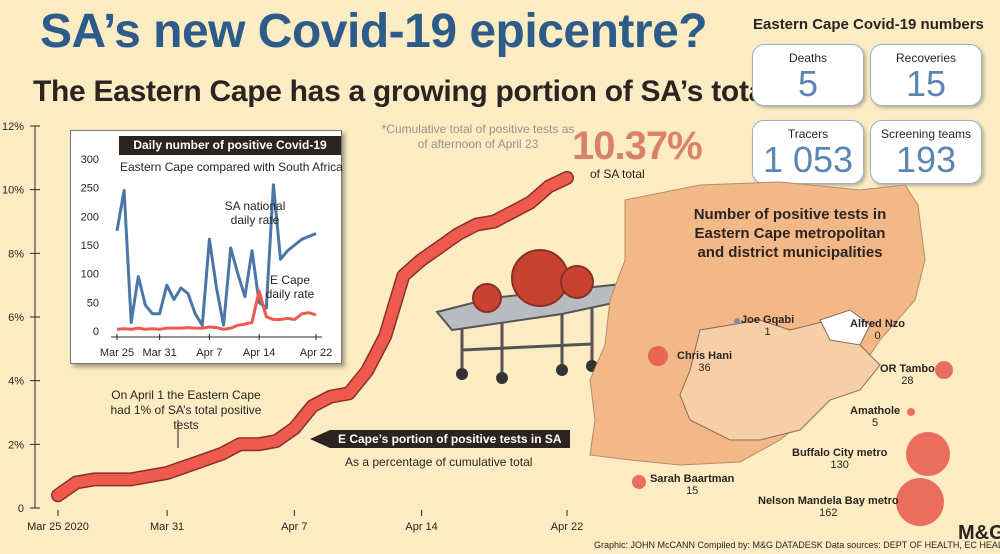 The image size is (1000, 554). I want to click on card-label: Screening teams, so click(926, 134).